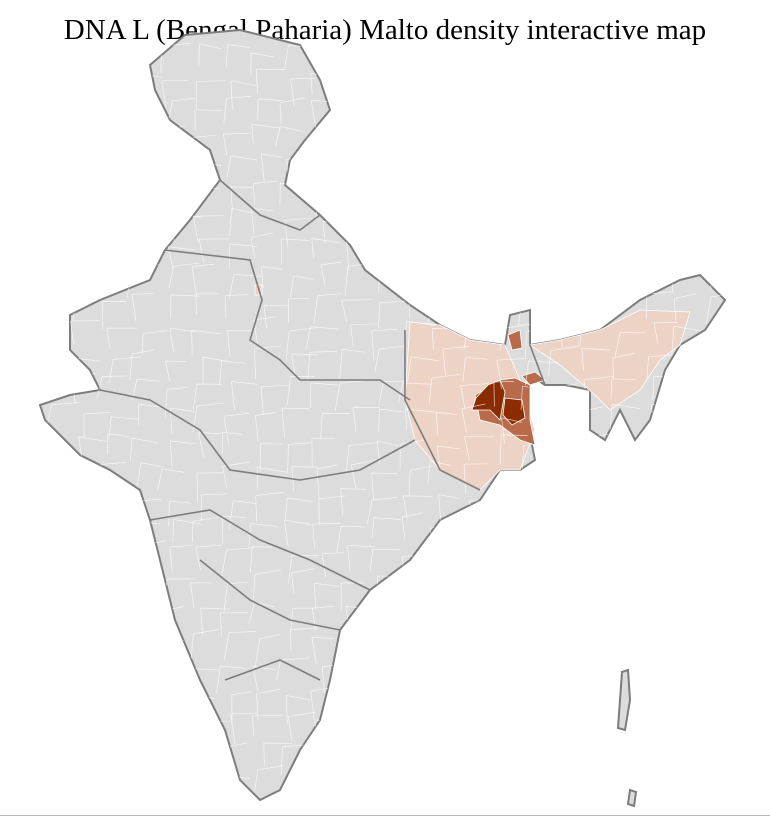 This screenshot has height=818, width=770. What do you see at coordinates (515, 340) in the screenshot?
I see `medium-density-north-bengal` at bounding box center [515, 340].